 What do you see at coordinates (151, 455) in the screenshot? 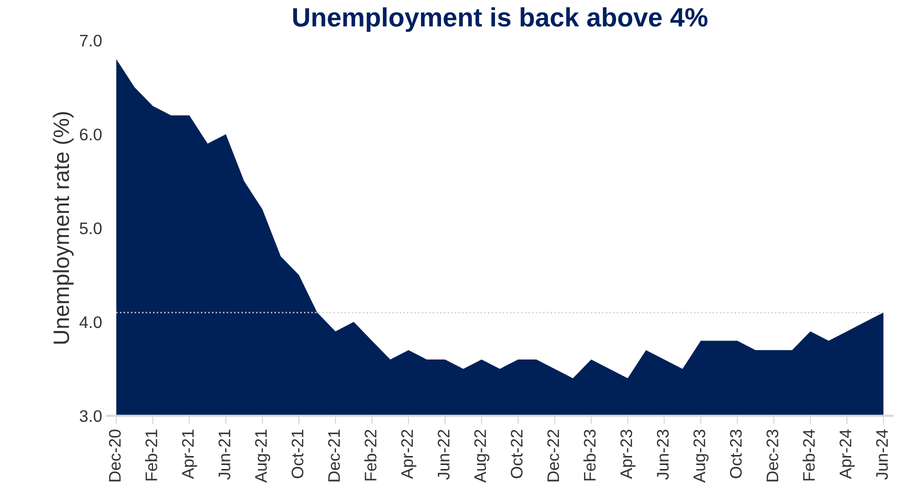
I see `x-tick-label: Feb-21` at bounding box center [151, 455].